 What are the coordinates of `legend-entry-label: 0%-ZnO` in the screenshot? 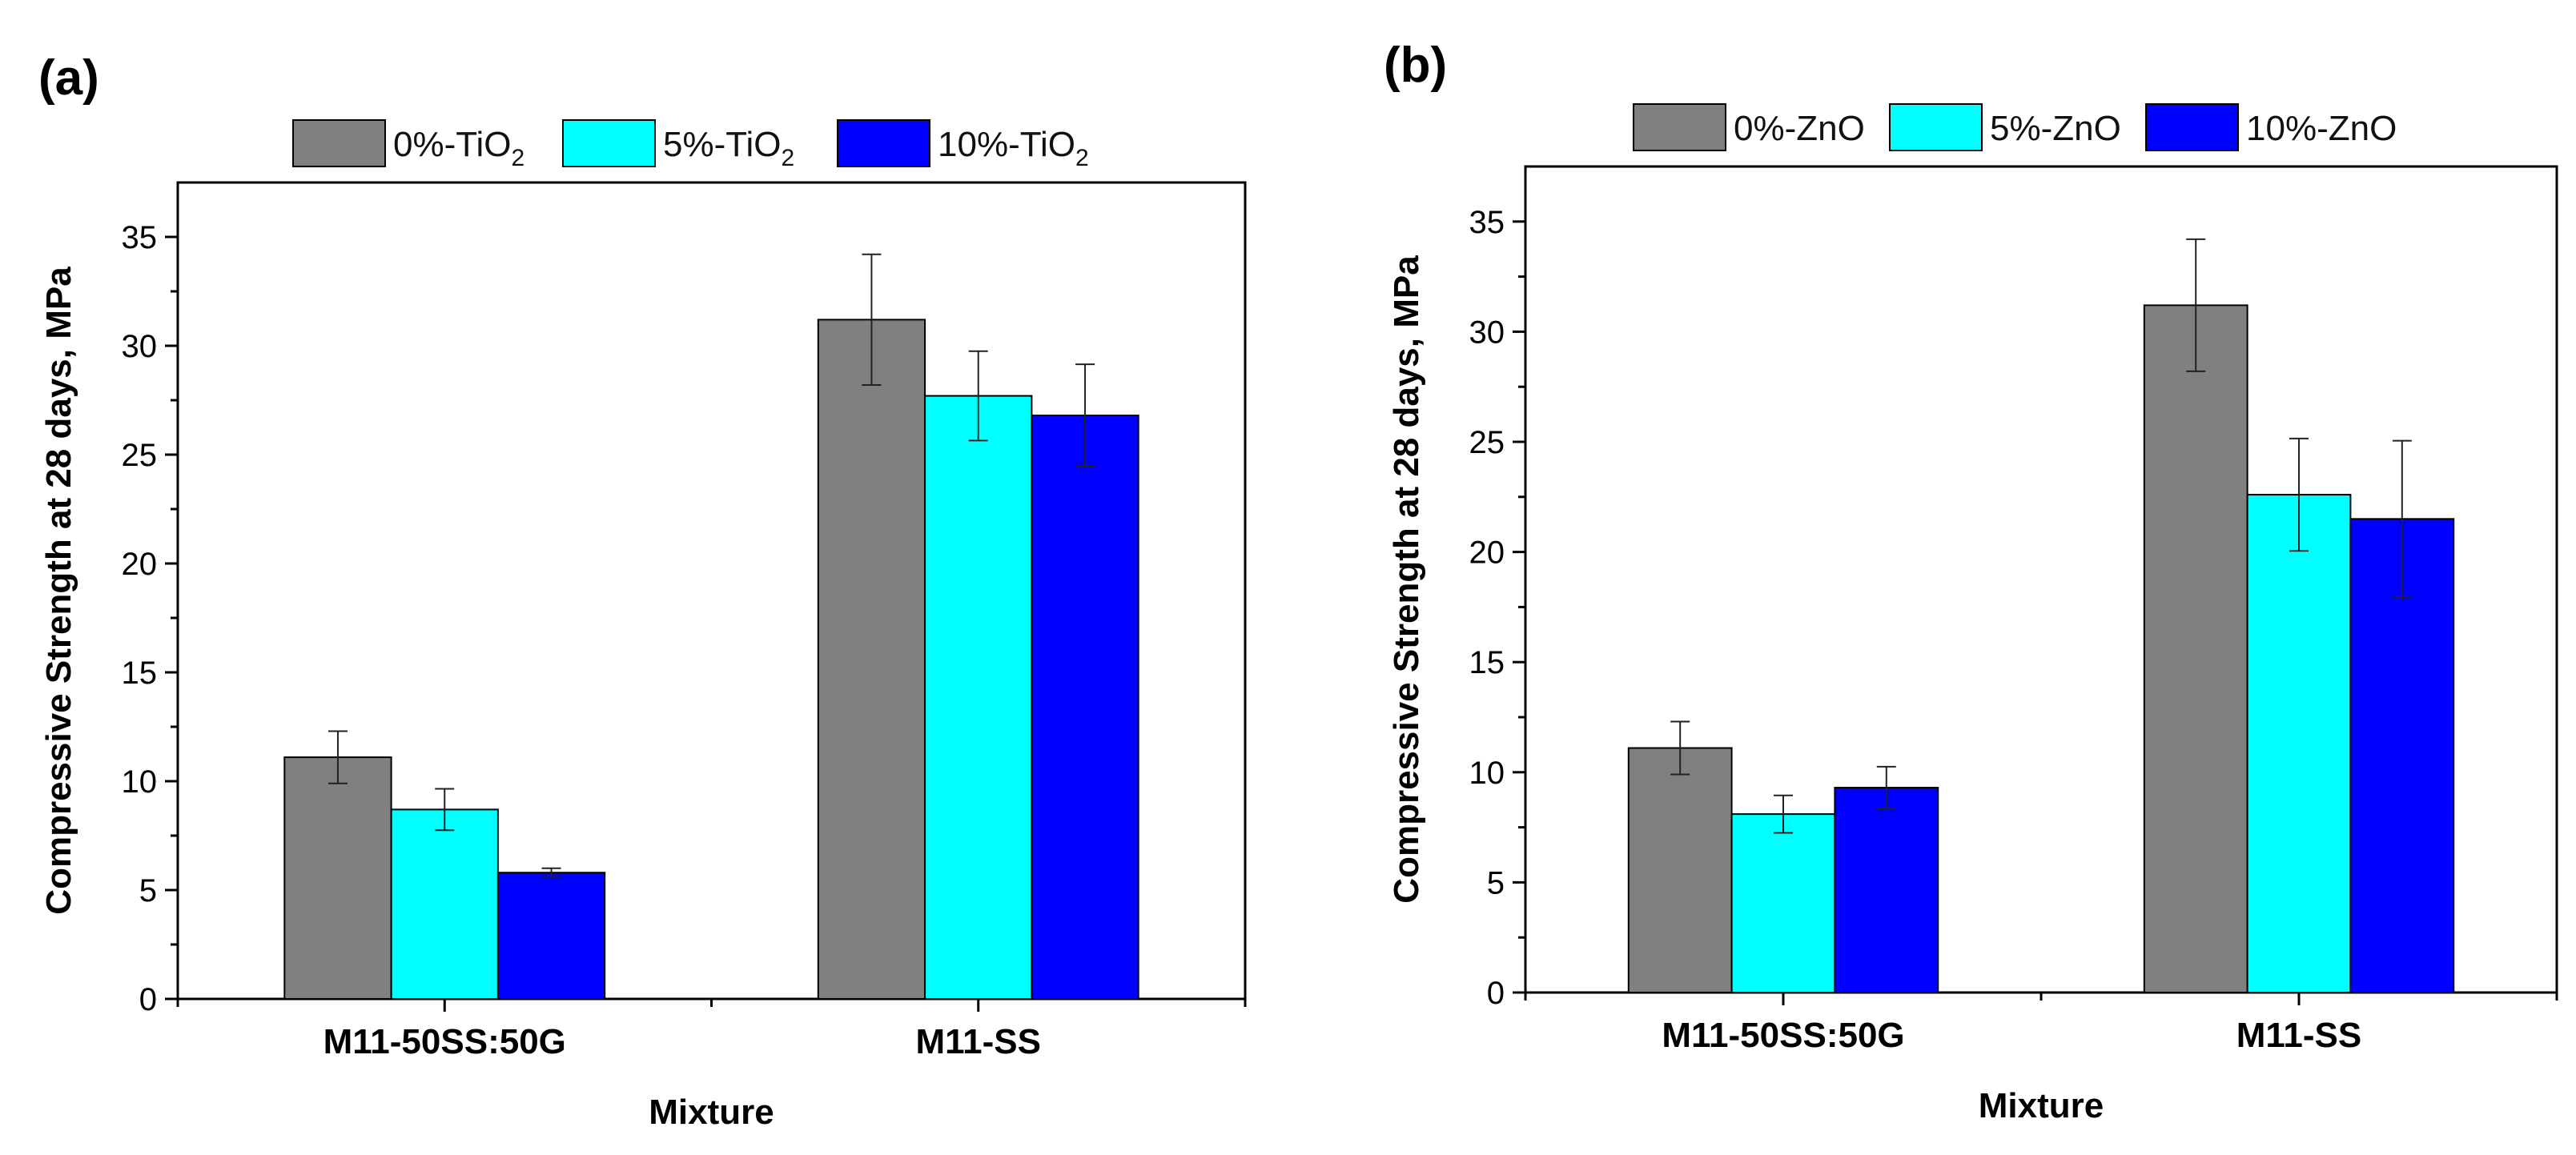 It's located at (1799, 129).